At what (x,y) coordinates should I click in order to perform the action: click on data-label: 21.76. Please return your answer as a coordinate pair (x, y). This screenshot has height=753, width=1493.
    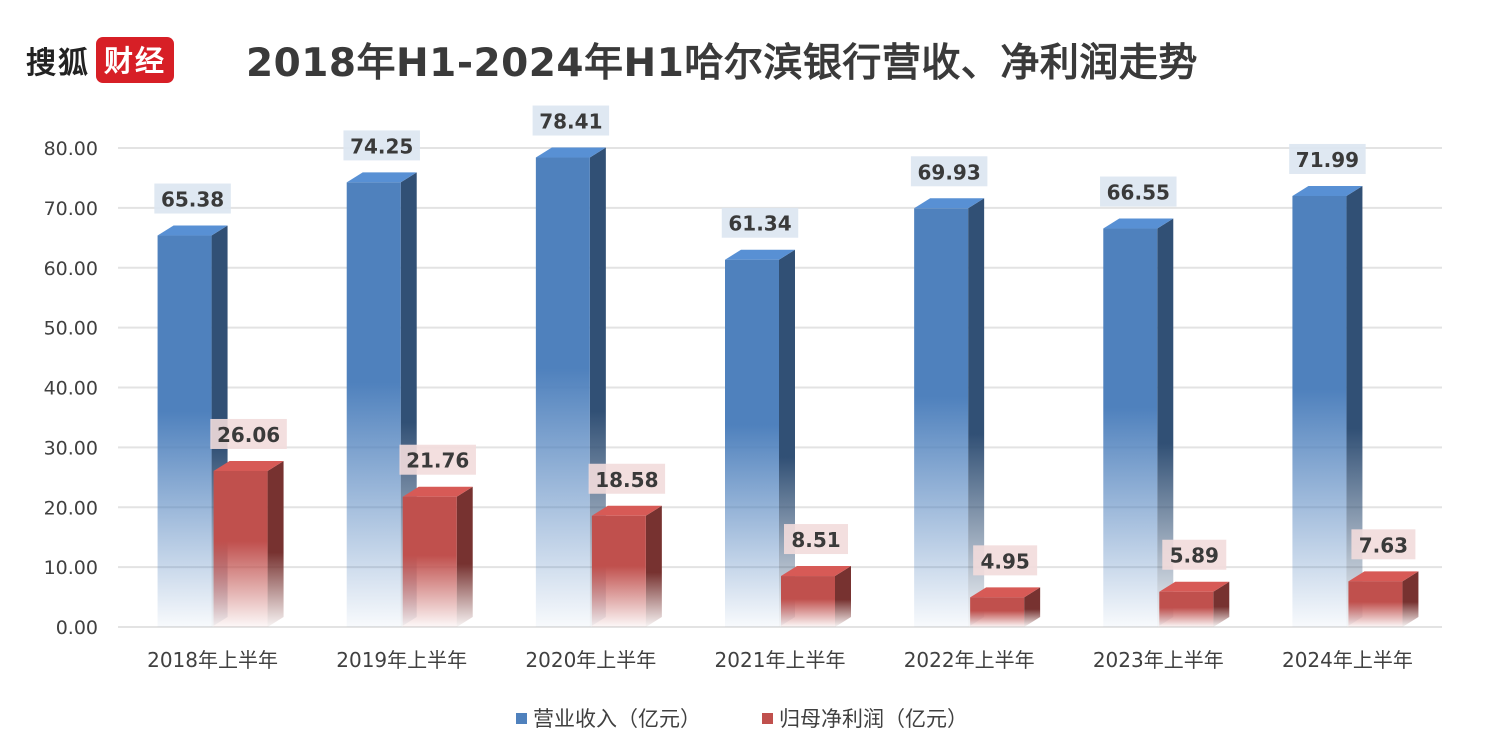
    Looking at the image, I should click on (437, 461).